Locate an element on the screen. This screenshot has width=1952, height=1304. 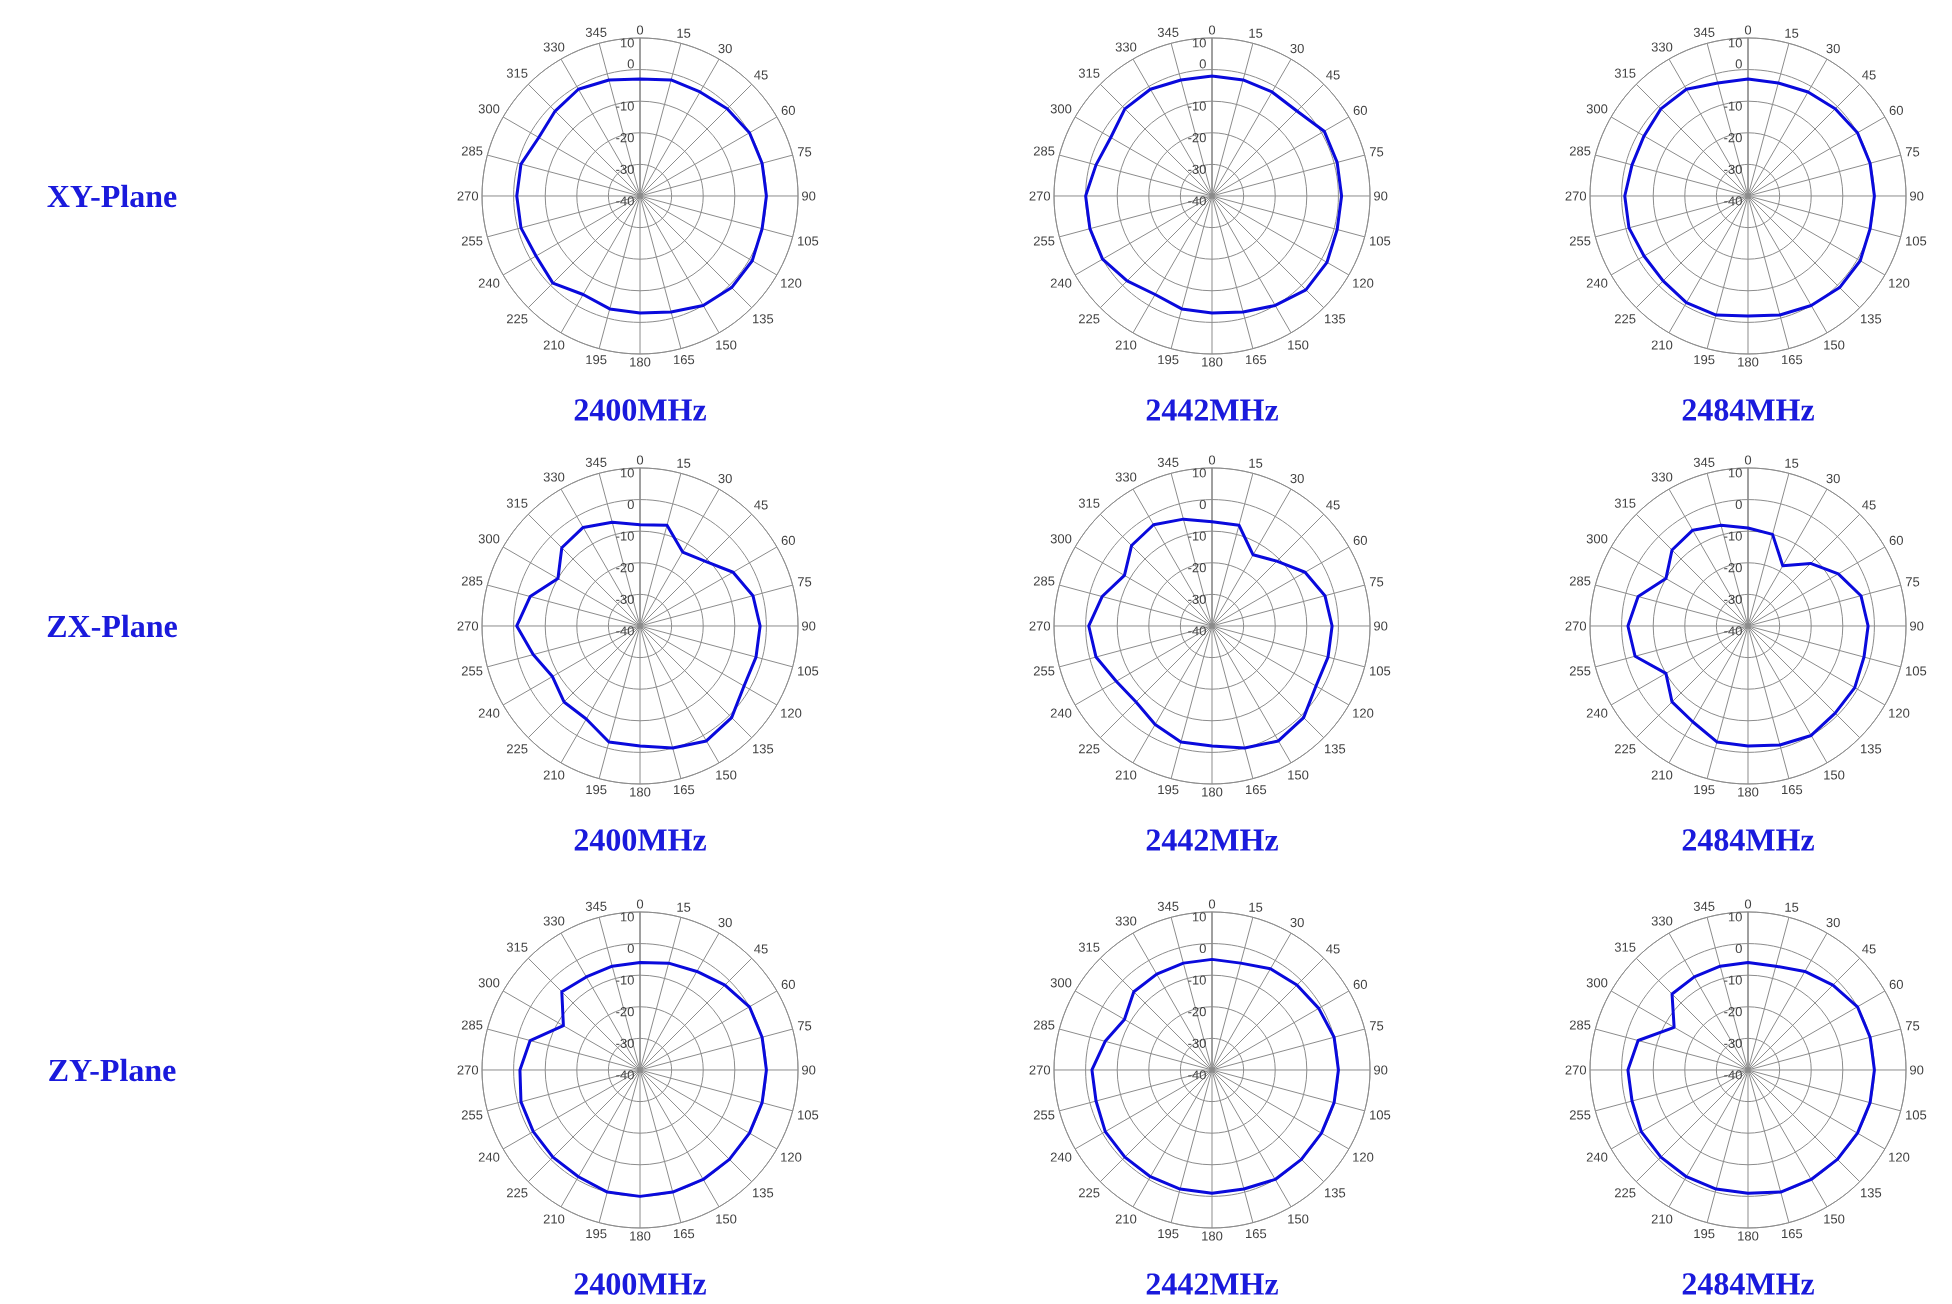
text: XY-Plane is located at coordinates (112, 196).